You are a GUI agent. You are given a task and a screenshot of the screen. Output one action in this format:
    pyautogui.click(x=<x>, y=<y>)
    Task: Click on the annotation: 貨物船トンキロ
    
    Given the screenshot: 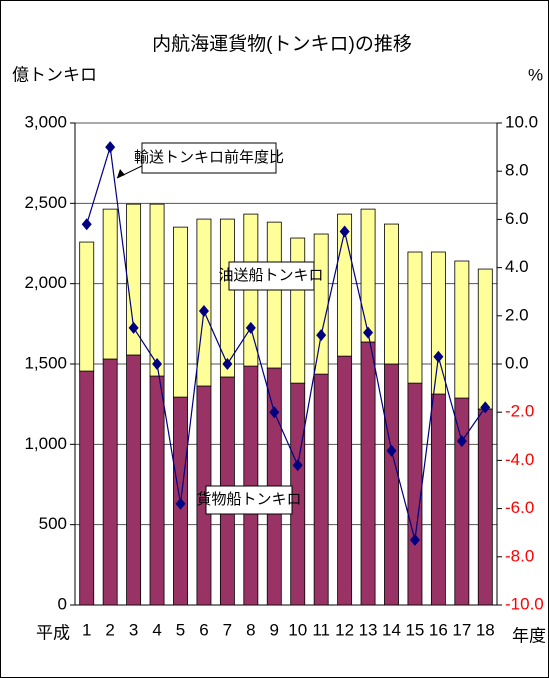 What is the action you would take?
    pyautogui.click(x=248, y=499)
    